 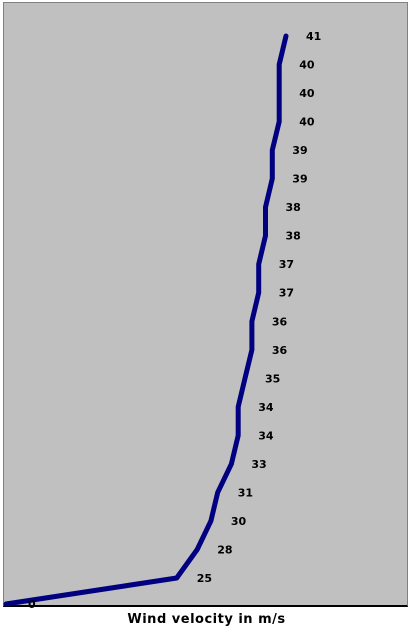 What do you see at coordinates (258, 464) in the screenshot?
I see `data-label: 33` at bounding box center [258, 464].